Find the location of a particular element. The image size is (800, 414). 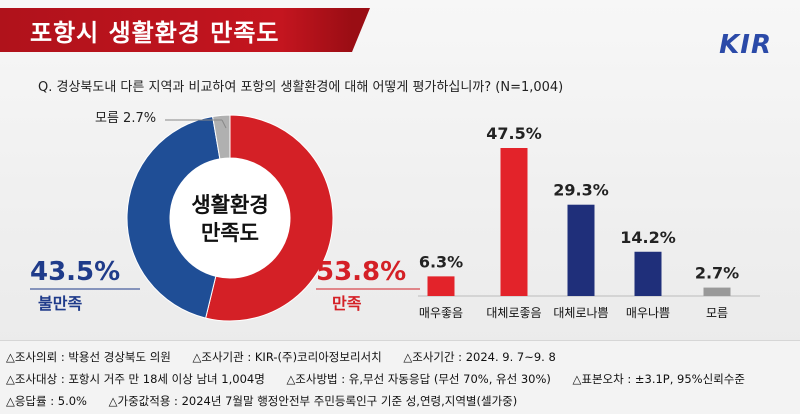

donut-center-label: 생활환경 is located at coordinates (229, 205).